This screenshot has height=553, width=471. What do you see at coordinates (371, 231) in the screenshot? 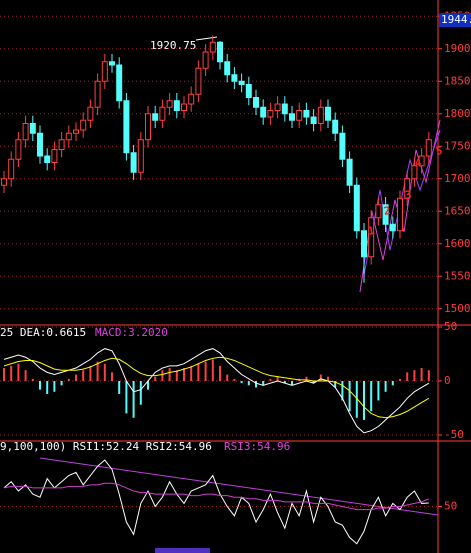
I see `hand-annotation: 1` at bounding box center [371, 231].